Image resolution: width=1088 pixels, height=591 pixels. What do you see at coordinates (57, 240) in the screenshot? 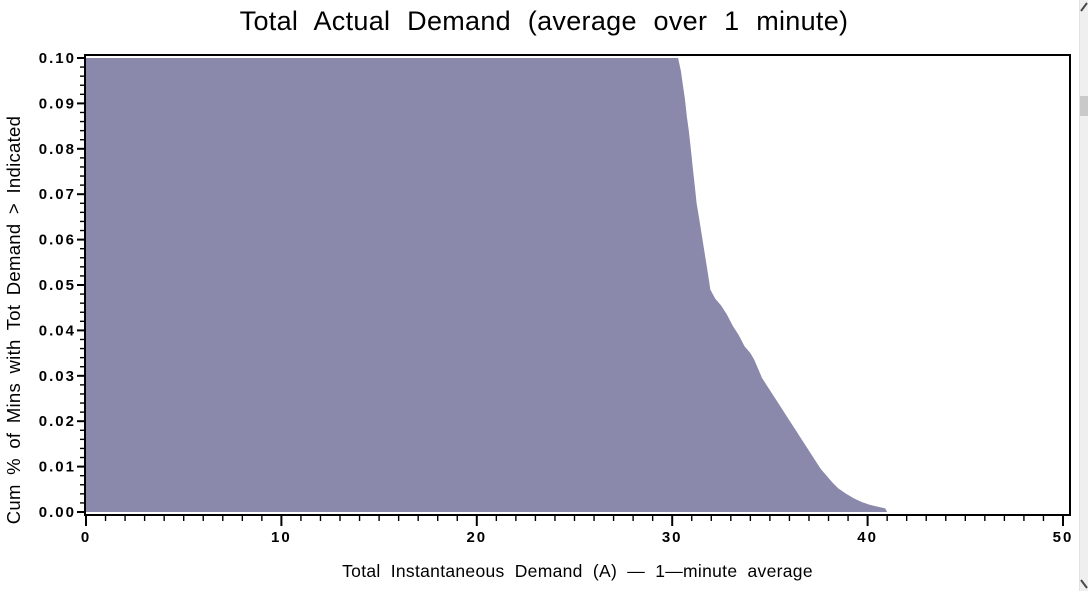
I see `y-tick-label: 0.06` at bounding box center [57, 240].